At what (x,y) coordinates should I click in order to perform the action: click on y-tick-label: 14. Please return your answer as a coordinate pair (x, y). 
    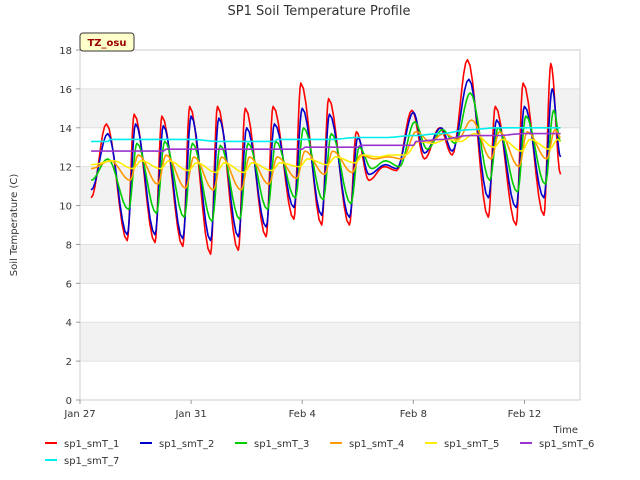
    Looking at the image, I should click on (65, 129).